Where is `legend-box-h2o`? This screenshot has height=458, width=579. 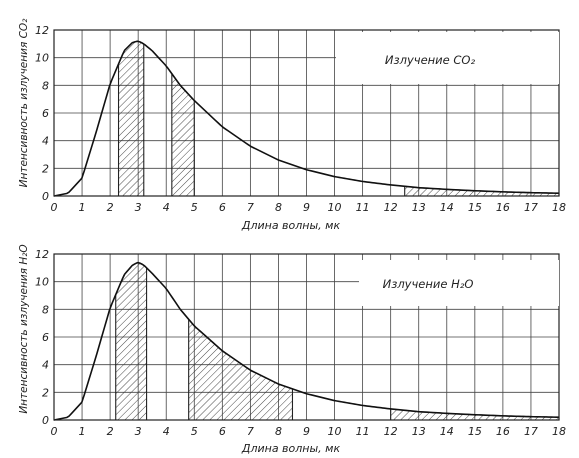 legend-box-h2o is located at coordinates (459, 283).